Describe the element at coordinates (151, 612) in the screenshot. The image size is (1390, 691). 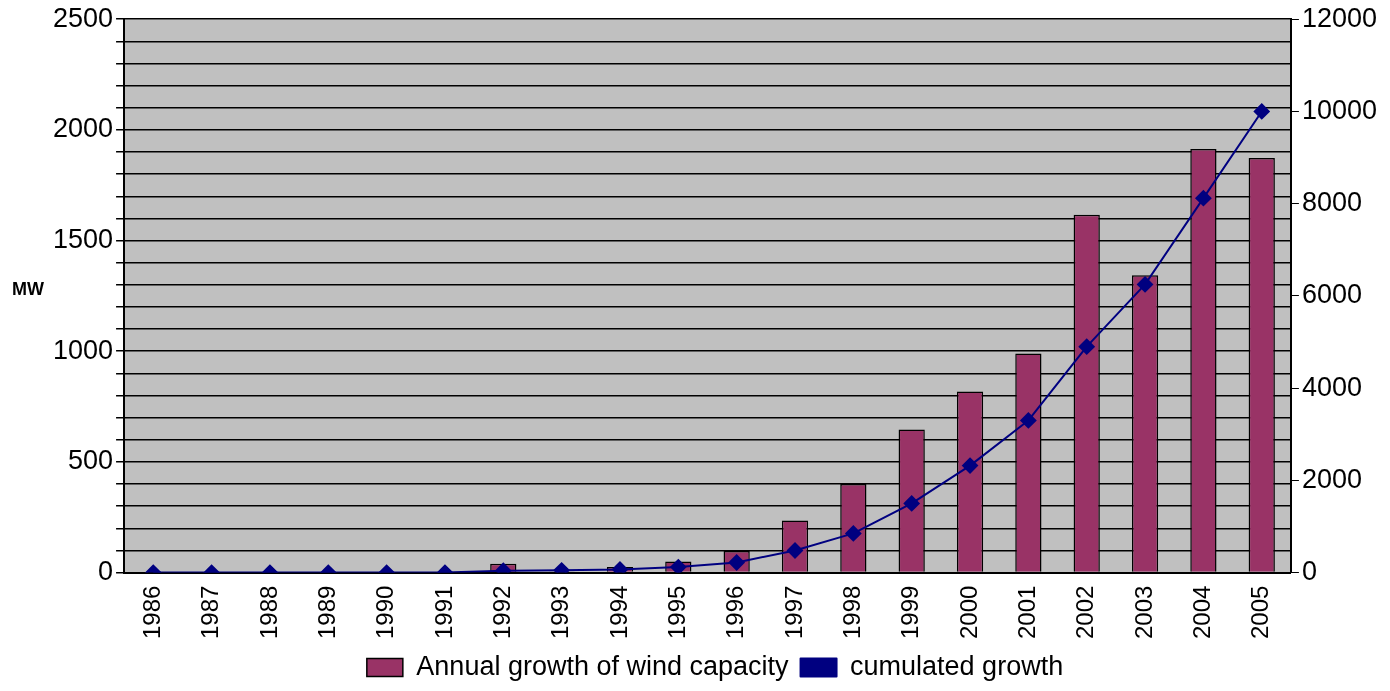
I see `x-tick-label: 1986` at that location.